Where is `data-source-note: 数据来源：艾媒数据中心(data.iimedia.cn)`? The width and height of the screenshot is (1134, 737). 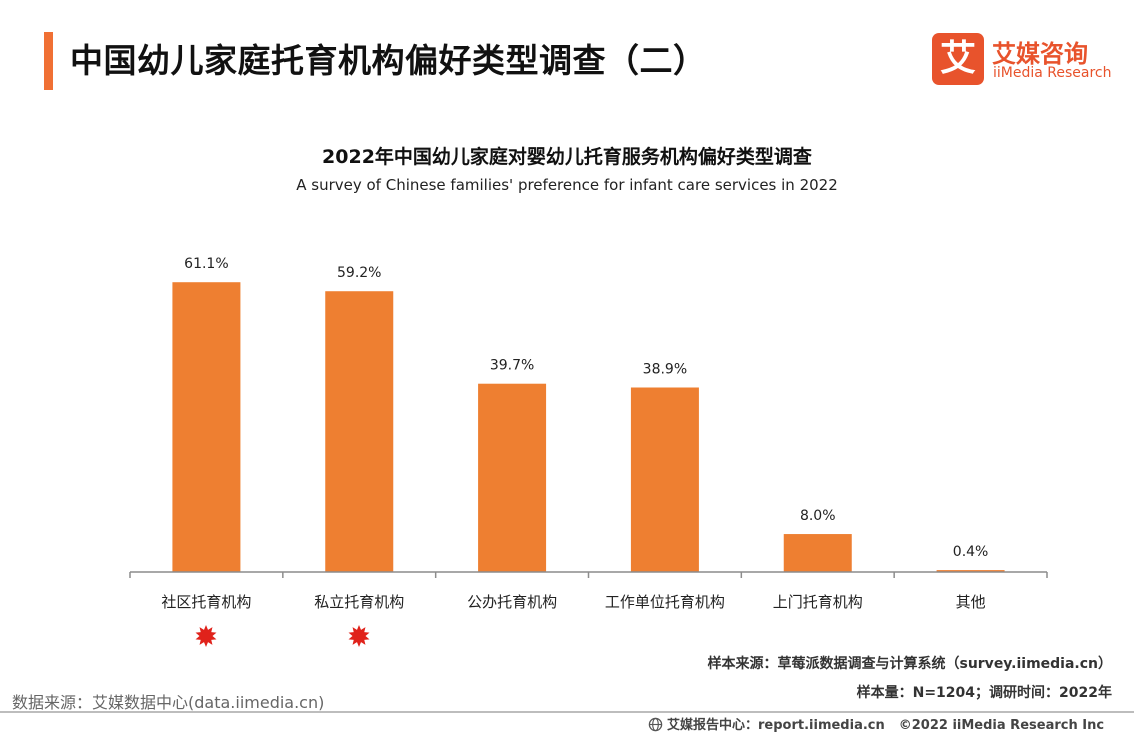
data-source-note: 数据来源：艾媒数据中心(data.iimedia.cn) is located at coordinates (168, 702).